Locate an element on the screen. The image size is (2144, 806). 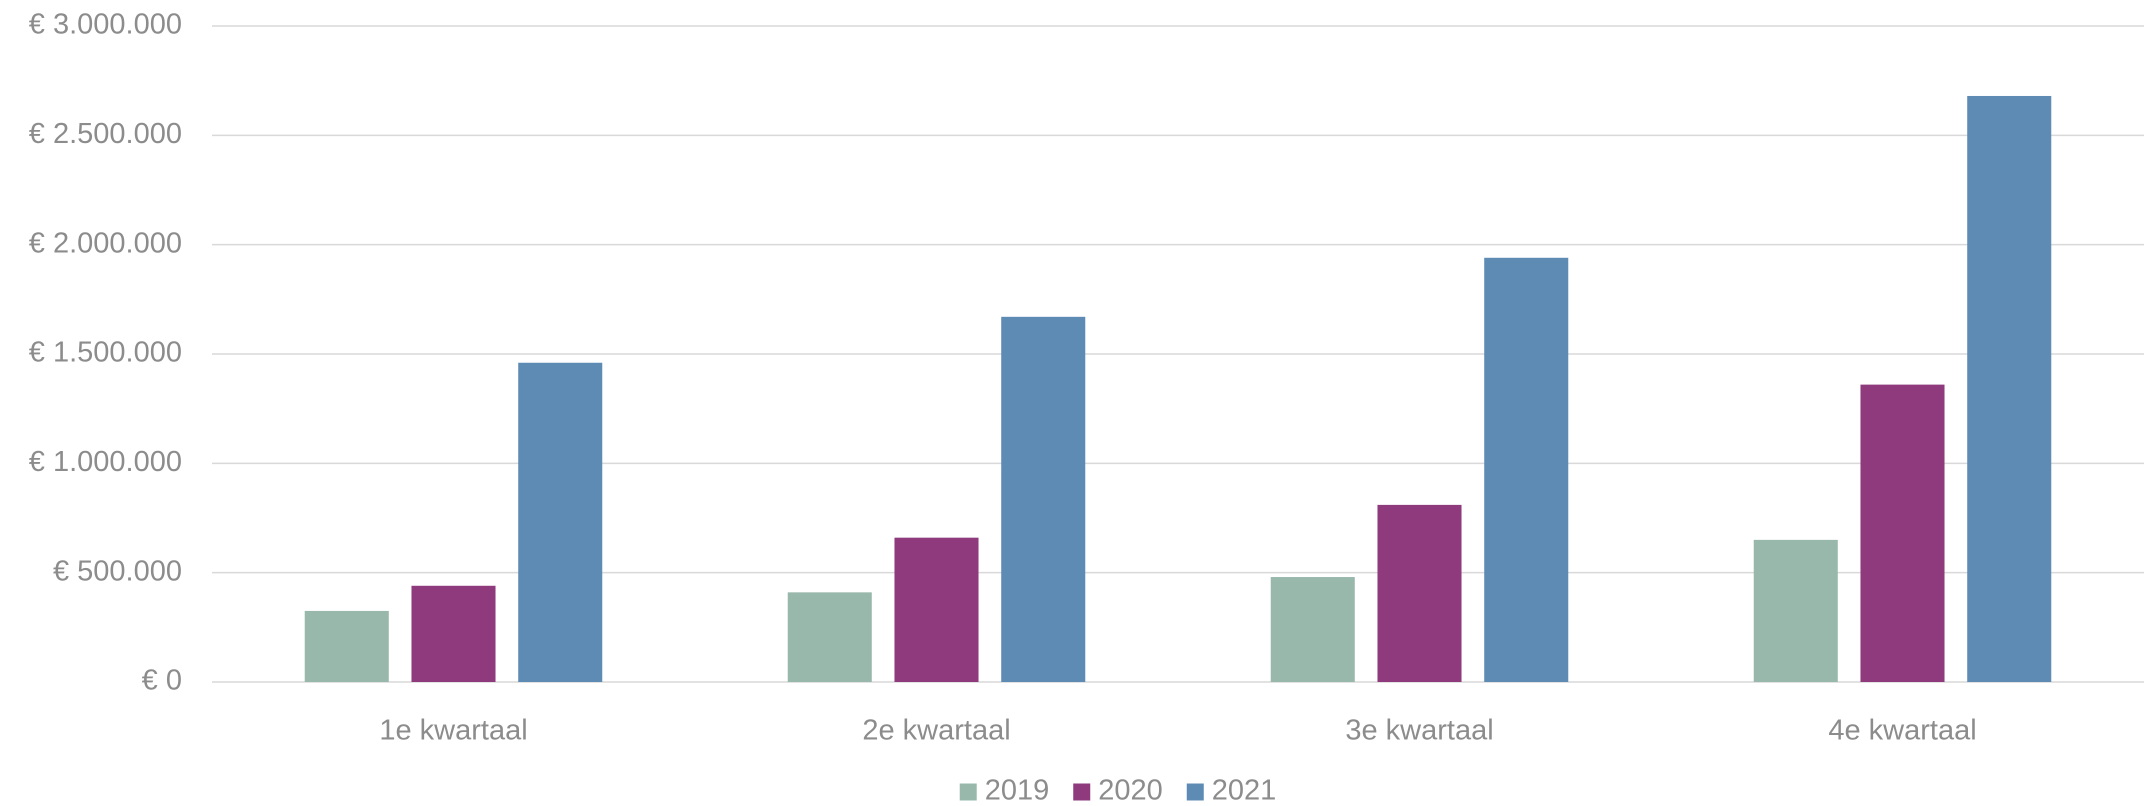
y-tick-label: € 2.500.000 is located at coordinates (105, 134).